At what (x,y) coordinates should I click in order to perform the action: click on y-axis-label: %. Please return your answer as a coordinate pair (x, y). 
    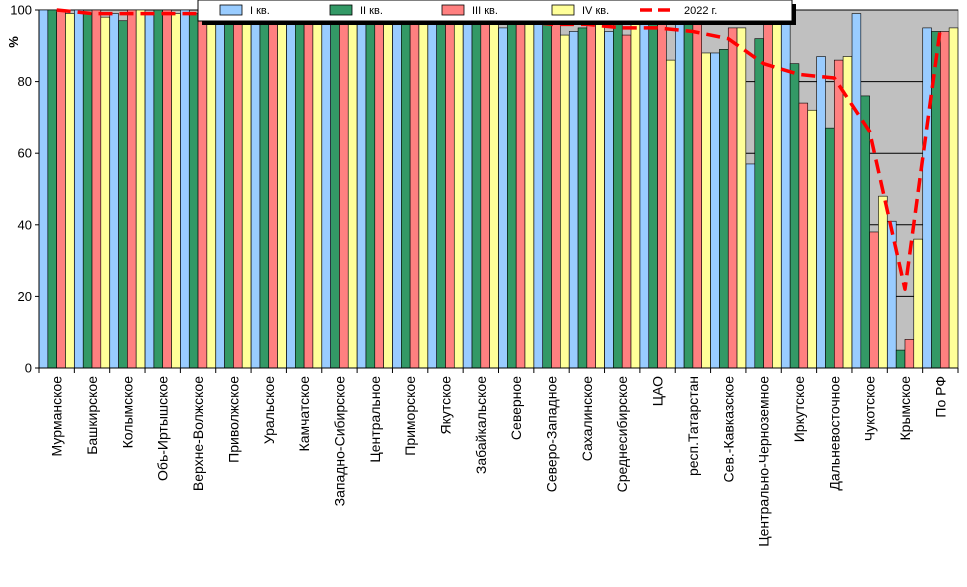
    Looking at the image, I should click on (13, 42).